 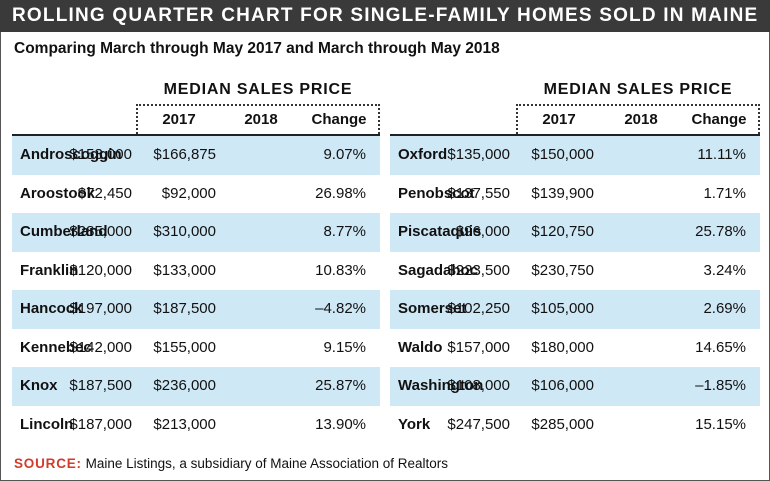 I want to click on price-2017: $137,550, so click(x=478, y=193).